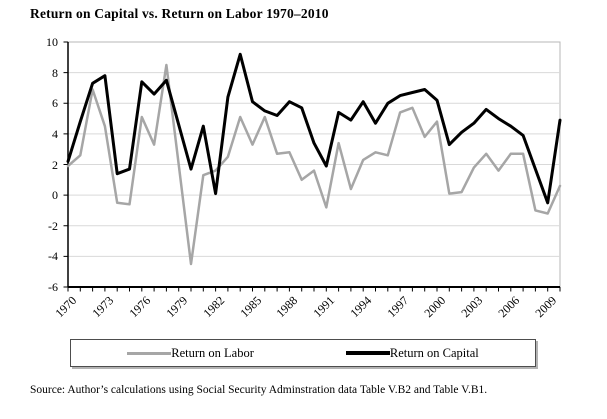 Image resolution: width=607 pixels, height=419 pixels. What do you see at coordinates (53, 256) in the screenshot?
I see `y-tick-label: -4` at bounding box center [53, 256].